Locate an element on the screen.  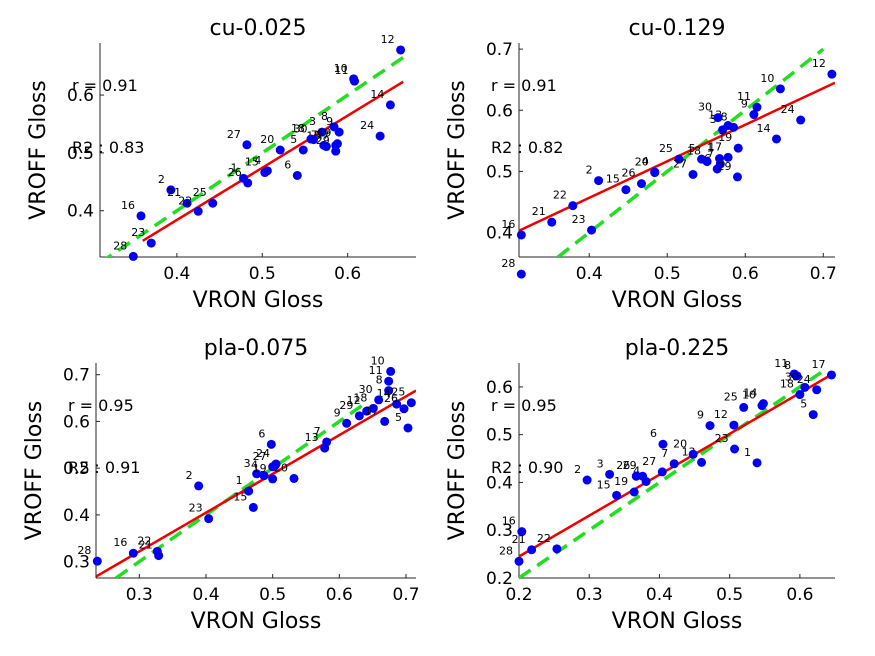
point-label: 21 is located at coordinates (174, 192).